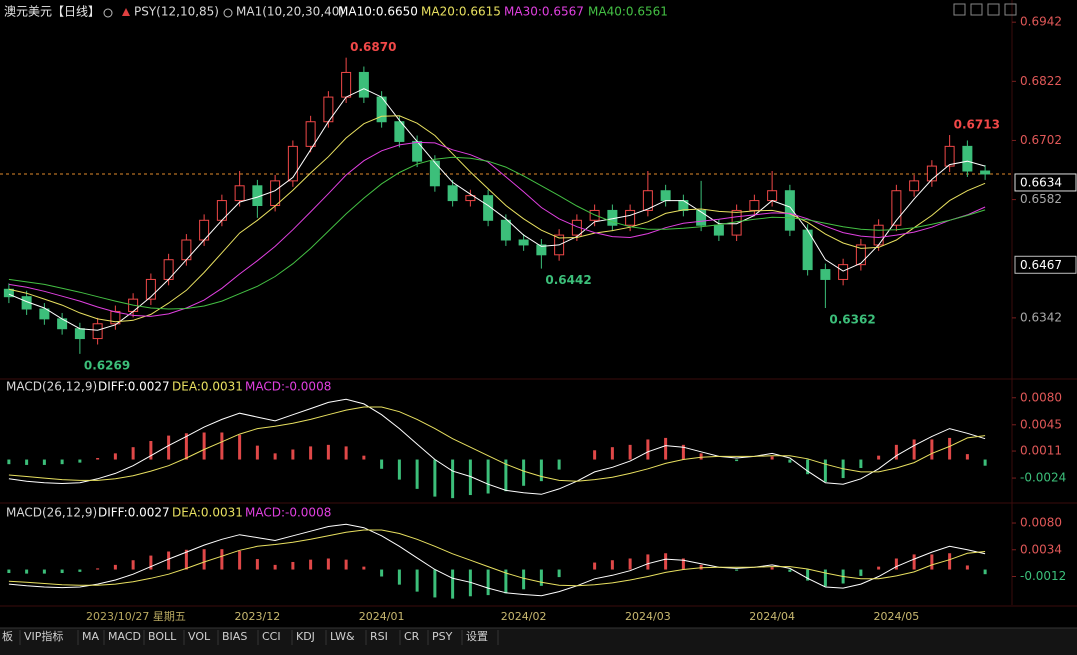 The height and width of the screenshot is (655, 1077). Describe the element at coordinates (524, 616) in the screenshot. I see `x-tick-label: 2024/02` at that location.